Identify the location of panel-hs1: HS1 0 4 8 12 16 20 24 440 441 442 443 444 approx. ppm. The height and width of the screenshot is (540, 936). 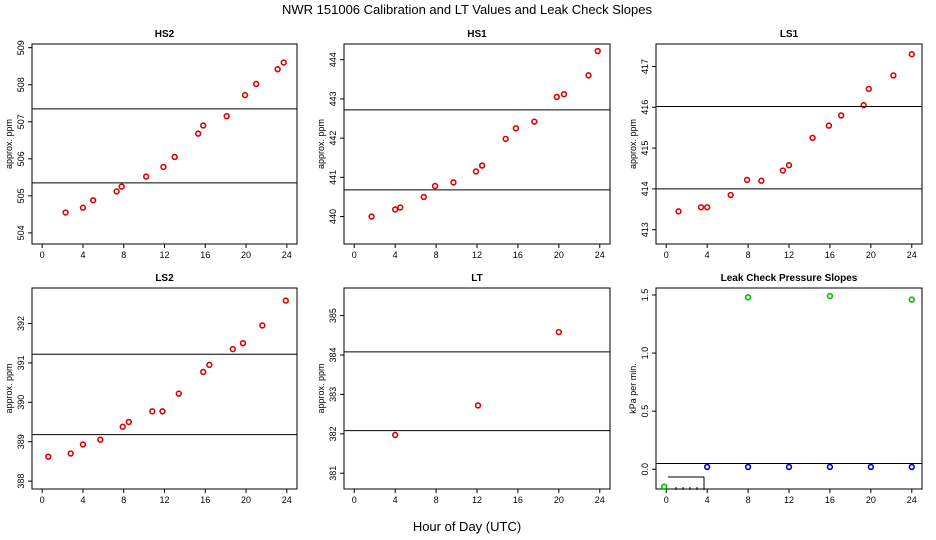
(463, 144).